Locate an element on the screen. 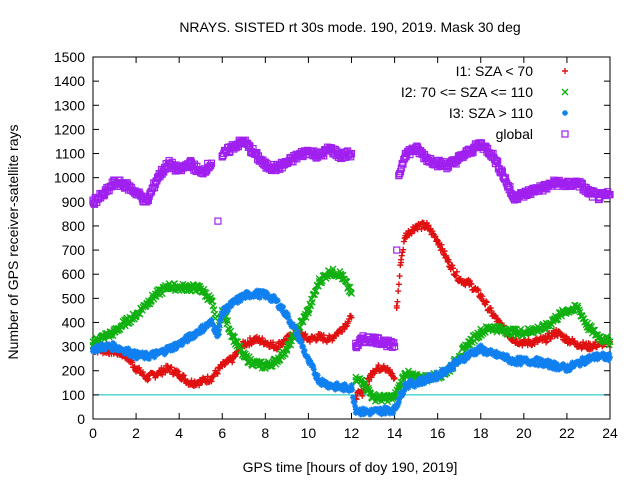 Image resolution: width=640 pixels, height=480 pixels. y-tick-label: 400 is located at coordinates (74, 322).